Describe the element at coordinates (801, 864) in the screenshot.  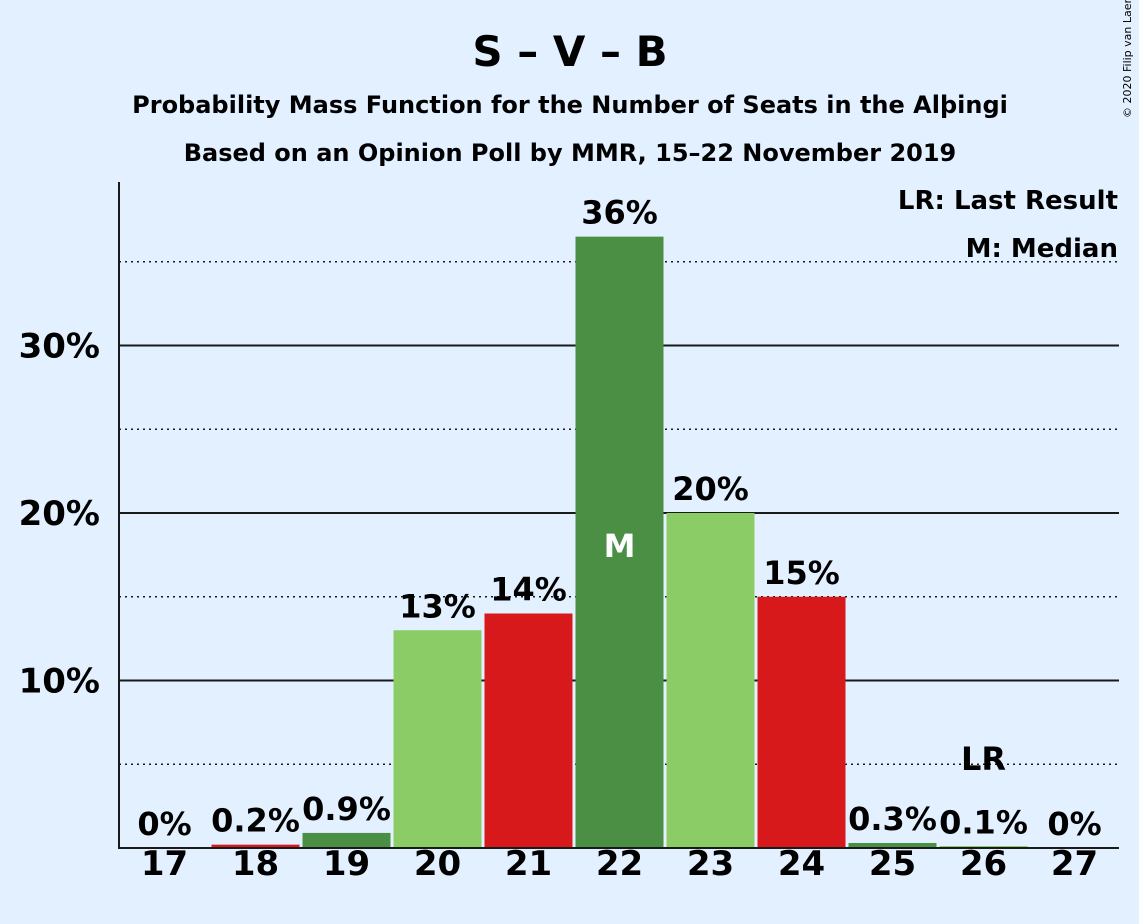
I see `x-tick-label: 24` at that location.